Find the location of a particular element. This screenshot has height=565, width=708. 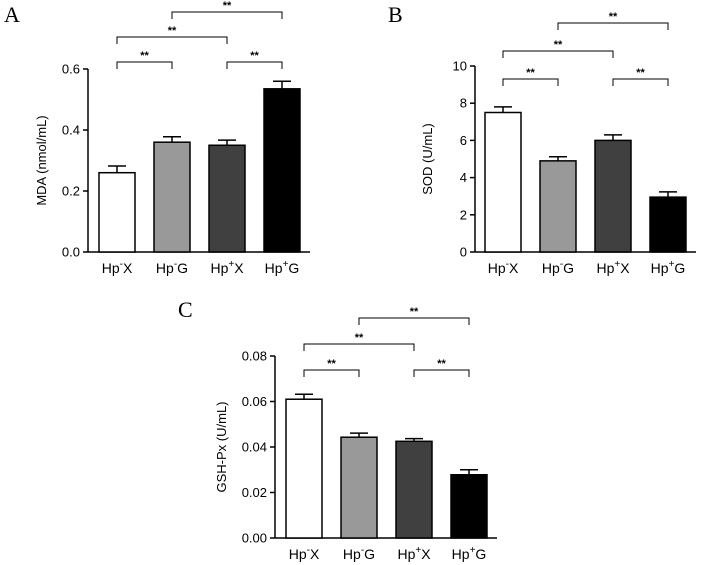

y-tick-label: 0 is located at coordinates (463, 252).